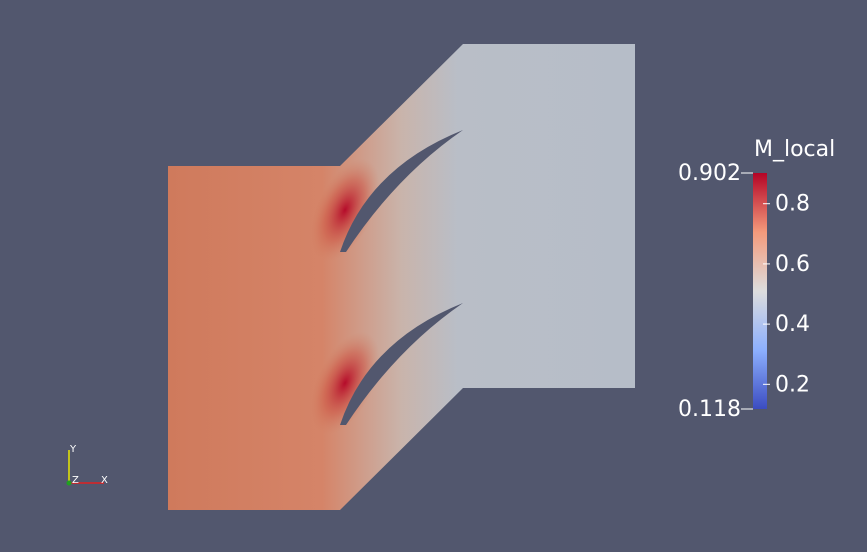 This screenshot has width=867, height=552. Describe the element at coordinates (69, 483) in the screenshot. I see `z-axis` at that location.